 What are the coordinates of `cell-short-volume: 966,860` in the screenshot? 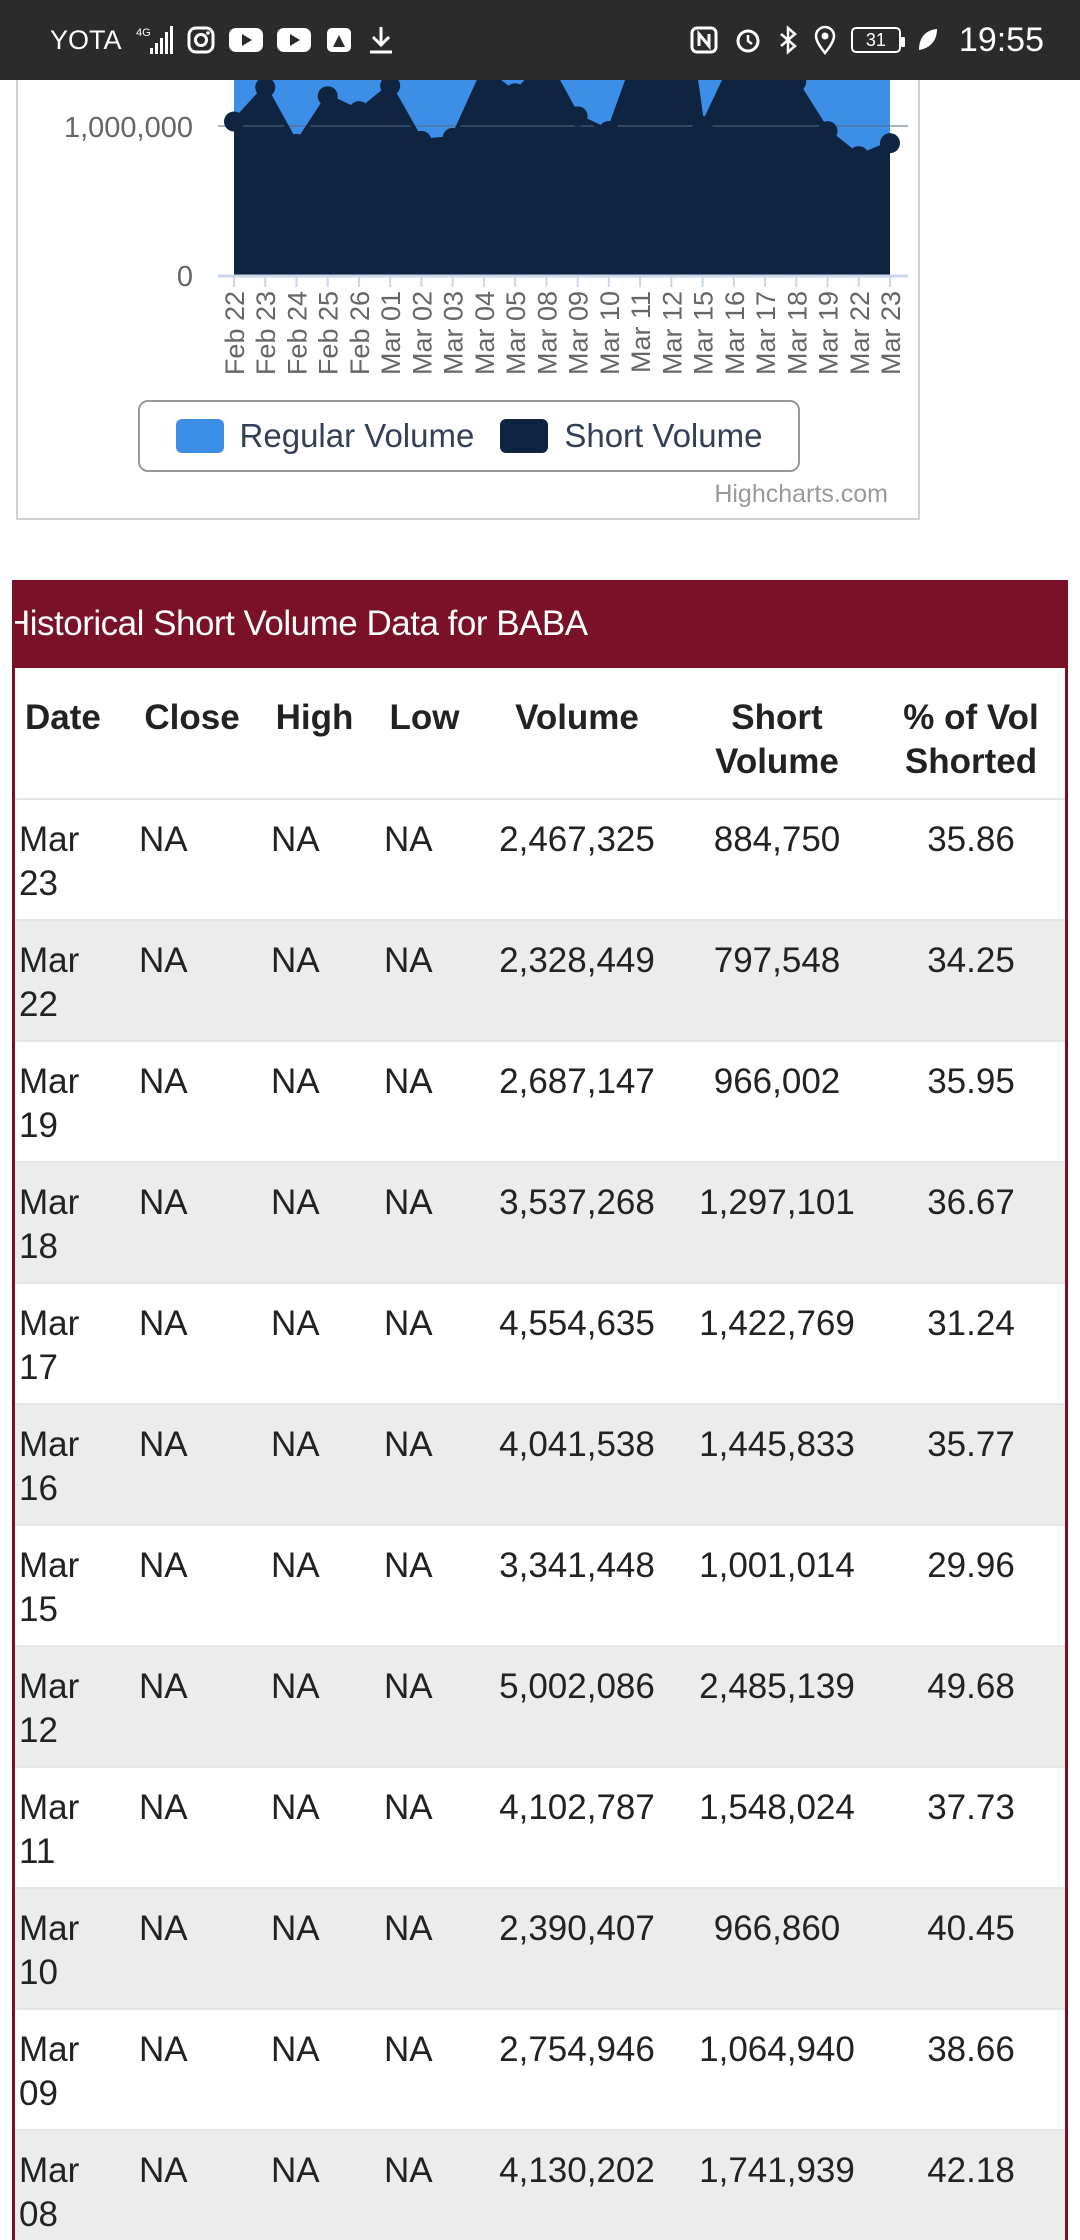 It's located at (777, 1949).